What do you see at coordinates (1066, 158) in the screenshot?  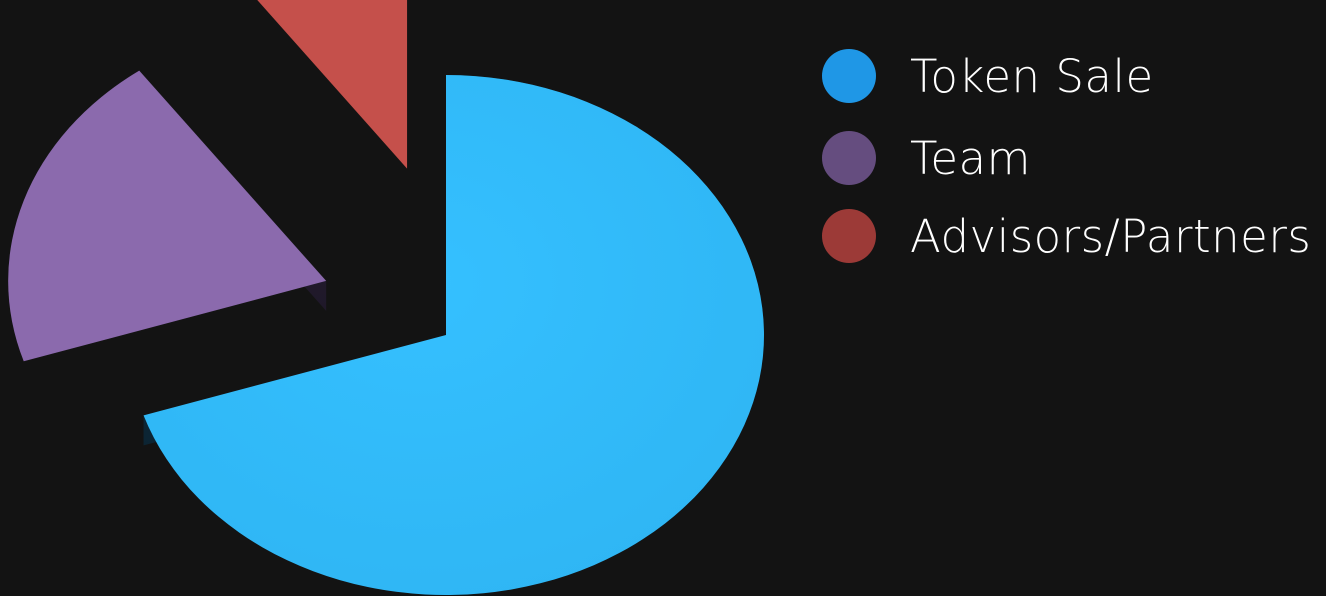 I see `legend-item-team: Team` at bounding box center [1066, 158].